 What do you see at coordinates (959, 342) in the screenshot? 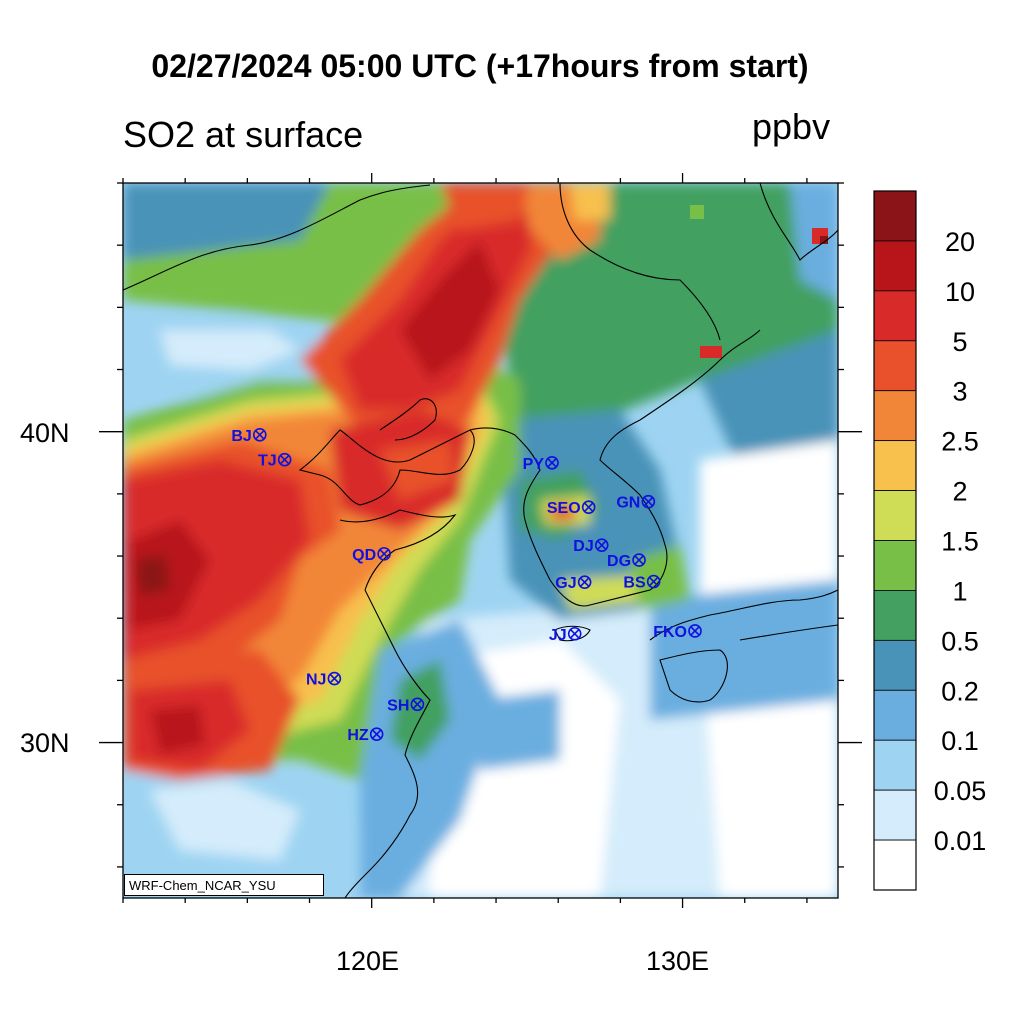
I see `colorbar-label: 5` at bounding box center [959, 342].